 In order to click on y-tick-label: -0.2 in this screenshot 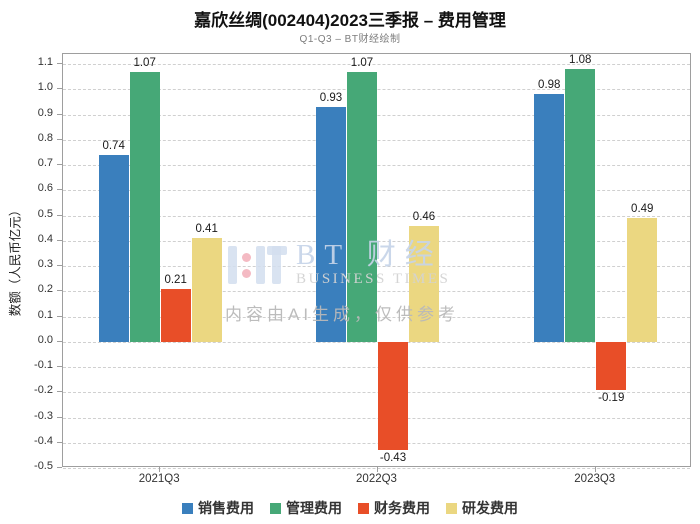, I will do `click(43, 390)`.